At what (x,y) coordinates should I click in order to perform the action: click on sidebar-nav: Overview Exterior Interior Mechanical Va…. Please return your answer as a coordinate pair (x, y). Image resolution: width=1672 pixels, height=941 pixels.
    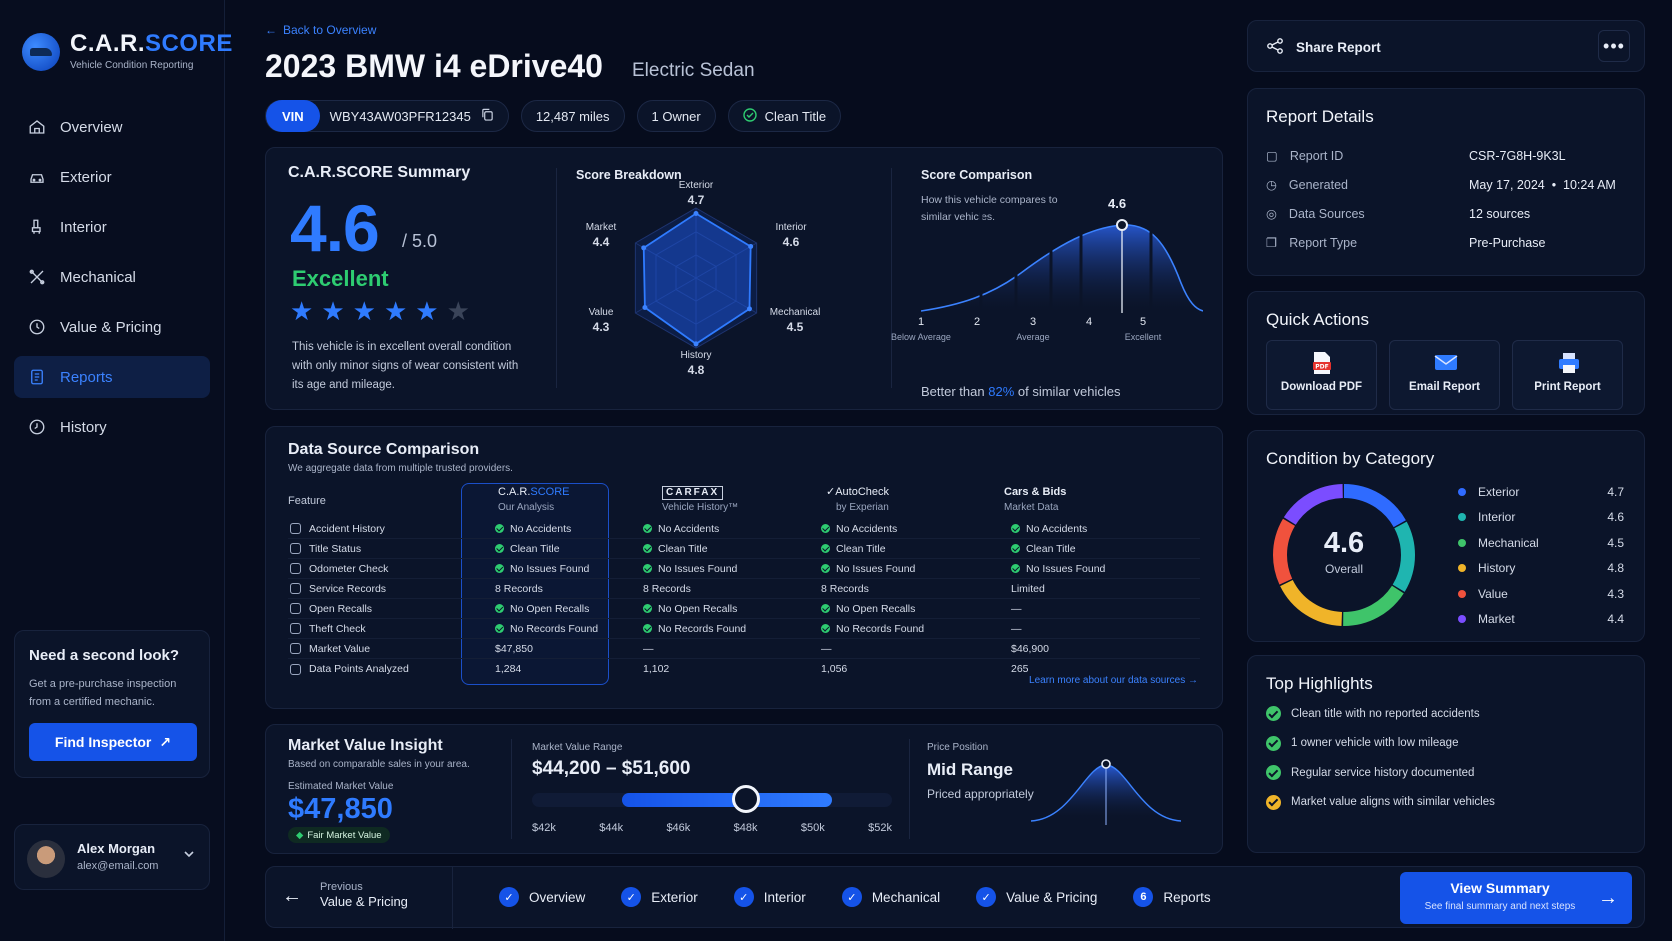
    Looking at the image, I should click on (112, 281).